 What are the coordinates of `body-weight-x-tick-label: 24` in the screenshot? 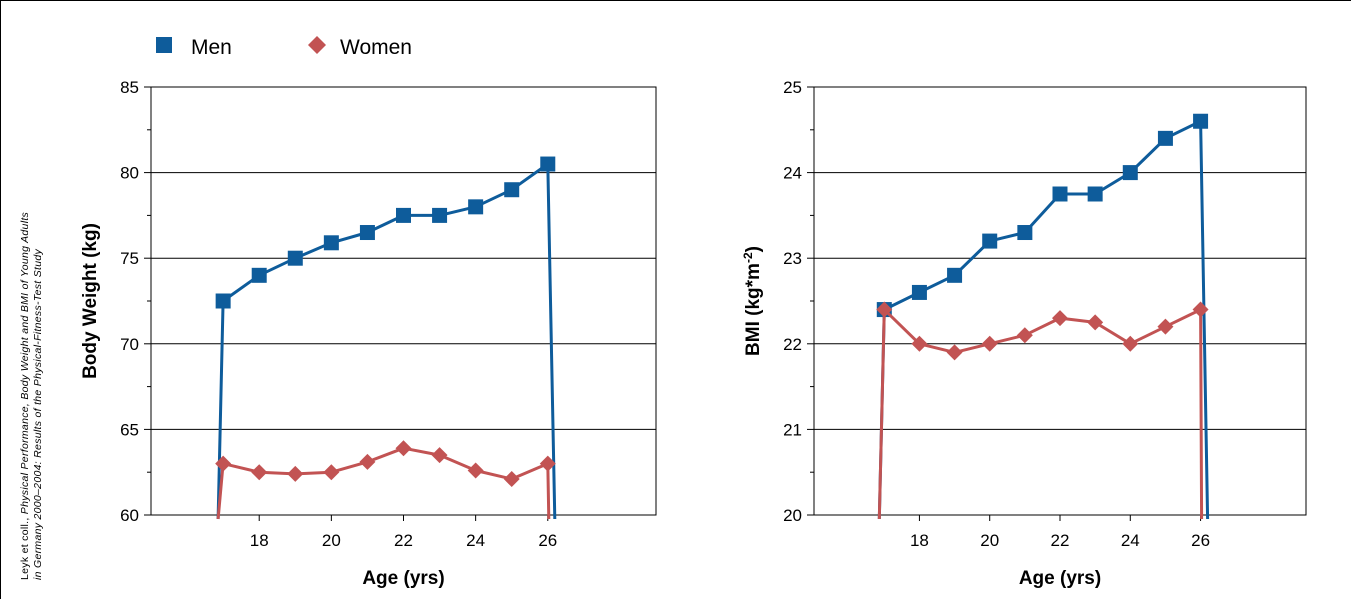 It's located at (475, 540).